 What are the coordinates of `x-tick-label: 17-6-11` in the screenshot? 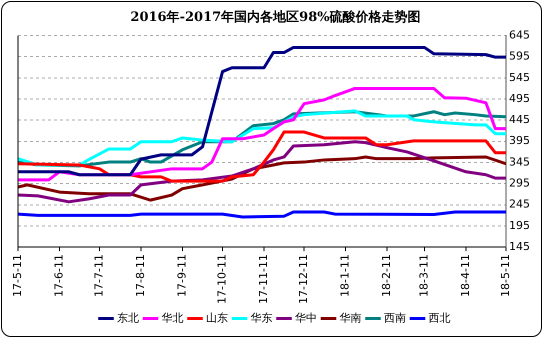 It's located at (59, 276).